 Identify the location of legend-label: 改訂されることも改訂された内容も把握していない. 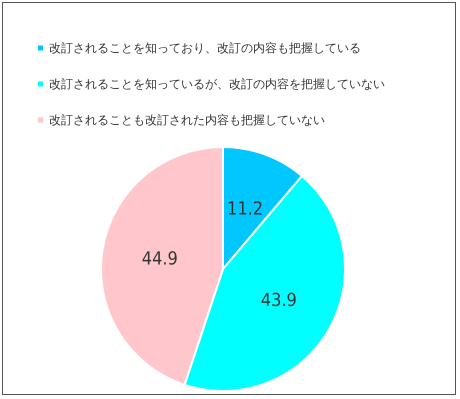
(187, 120).